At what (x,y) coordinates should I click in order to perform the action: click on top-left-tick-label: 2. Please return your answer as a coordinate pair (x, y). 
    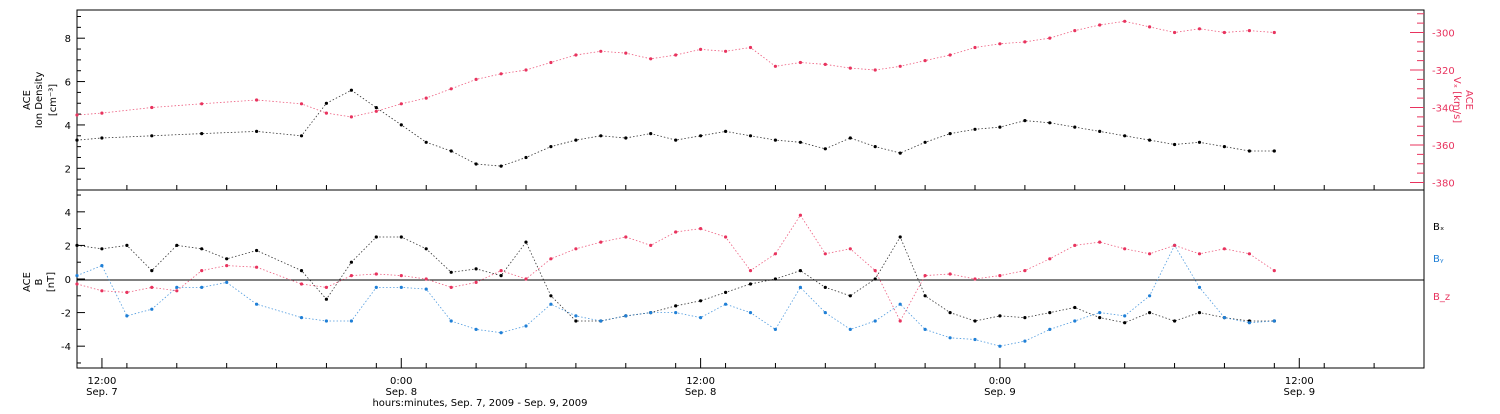
    Looking at the image, I should click on (68, 169).